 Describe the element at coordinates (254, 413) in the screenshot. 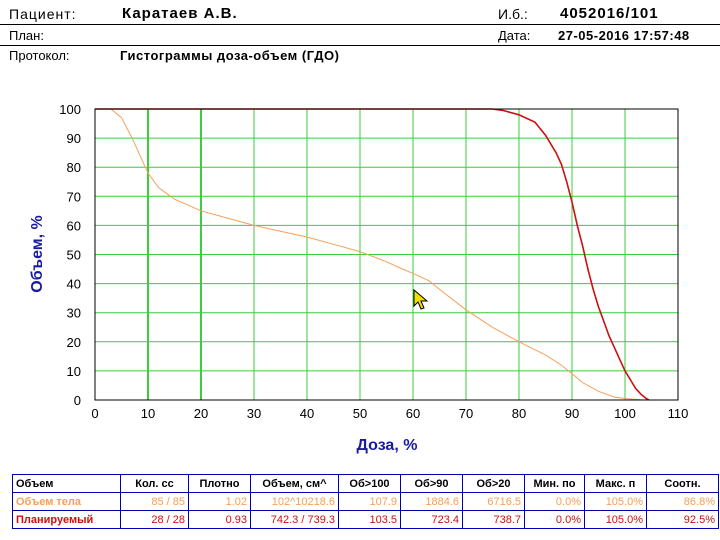

I see `x-tick-label: 30` at that location.